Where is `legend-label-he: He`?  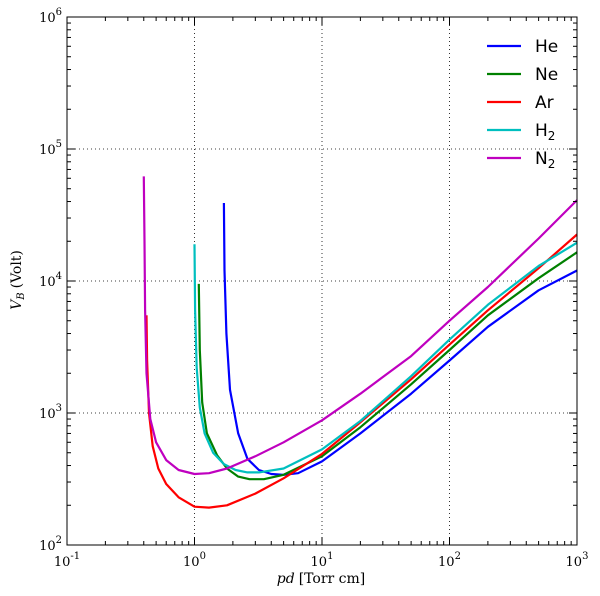
legend-label-he: He is located at coordinates (546, 47).